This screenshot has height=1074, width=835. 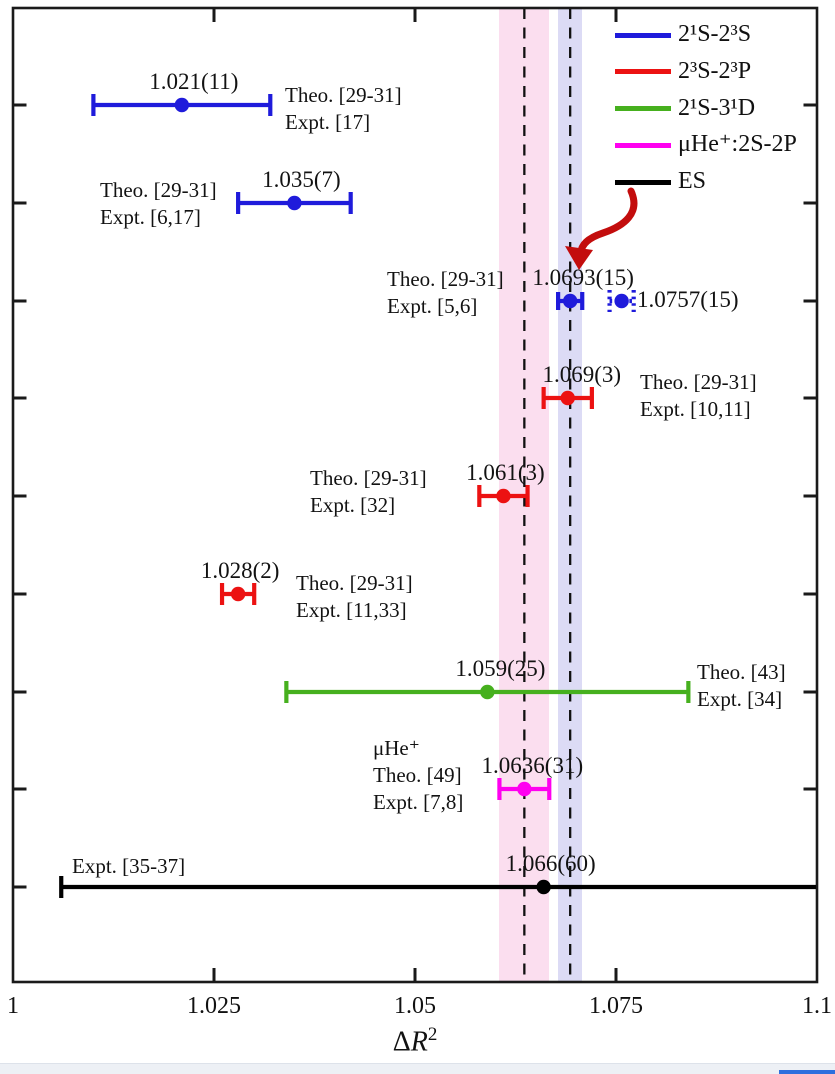 What do you see at coordinates (194, 81) in the screenshot?
I see `value-label: 1.021(11)` at bounding box center [194, 81].